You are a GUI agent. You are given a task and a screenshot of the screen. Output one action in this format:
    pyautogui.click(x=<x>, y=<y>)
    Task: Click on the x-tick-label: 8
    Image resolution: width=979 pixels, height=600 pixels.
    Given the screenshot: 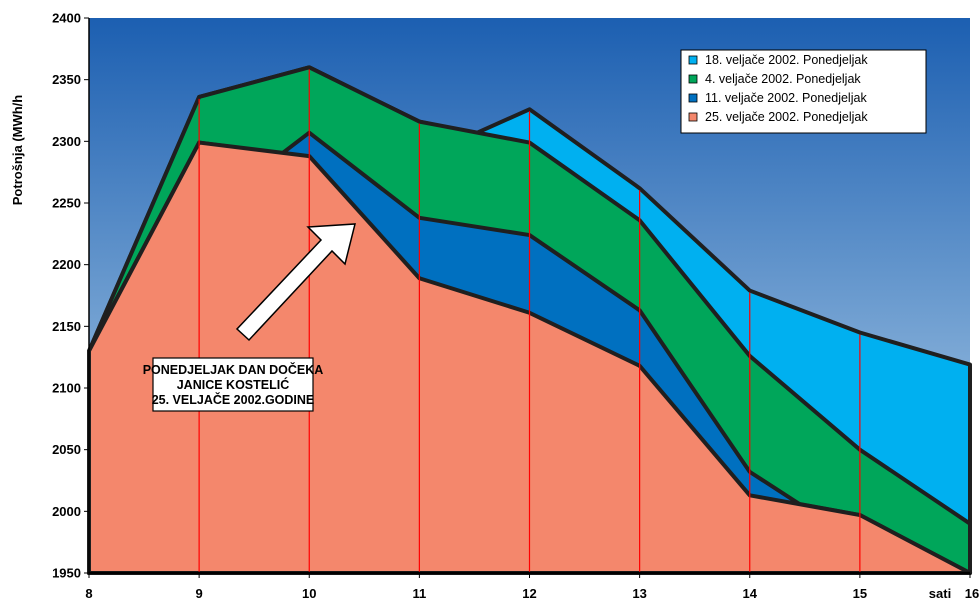 What is the action you would take?
    pyautogui.click(x=88, y=593)
    